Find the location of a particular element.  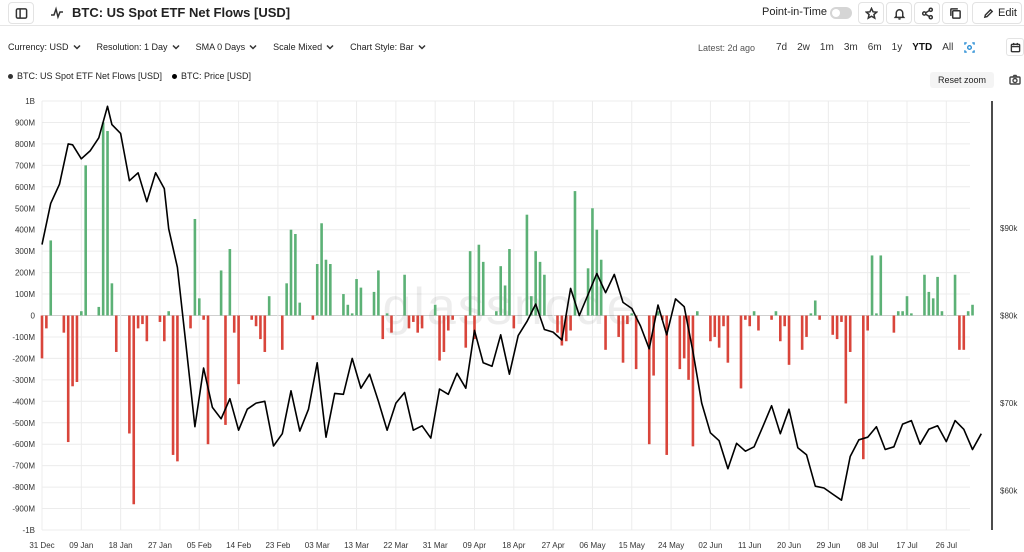

y-tick-label: 600M is located at coordinates (25, 187).